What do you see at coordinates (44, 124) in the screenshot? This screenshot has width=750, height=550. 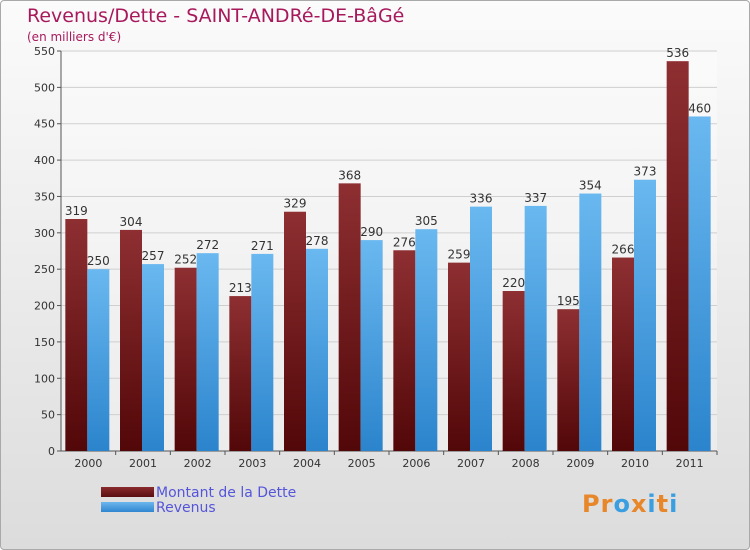 I see `y-tick-label: 450` at bounding box center [44, 124].